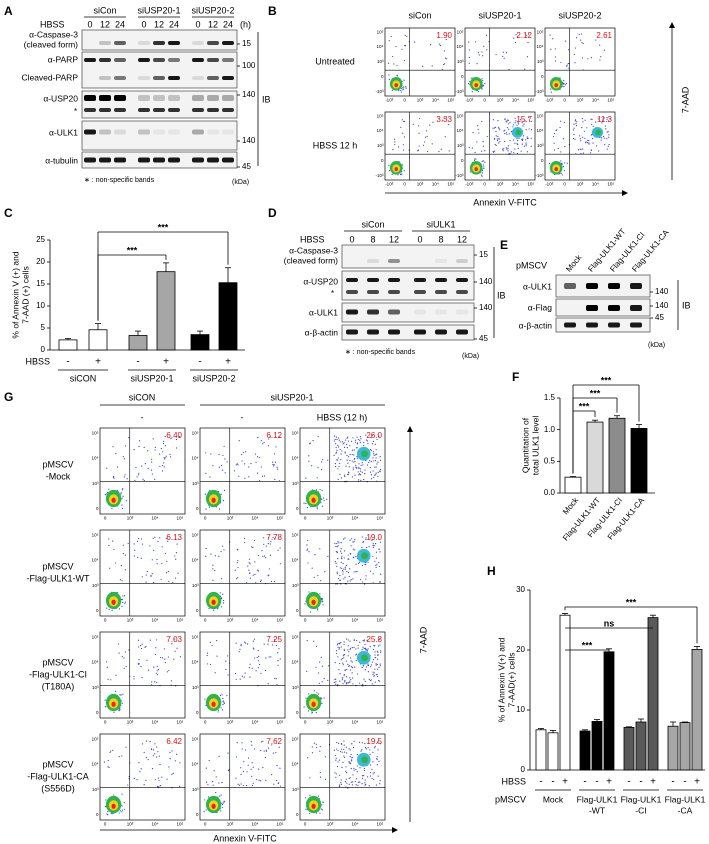 This screenshot has width=709, height=844. Describe the element at coordinates (598, 132) in the screenshot. I see `density-core` at that location.